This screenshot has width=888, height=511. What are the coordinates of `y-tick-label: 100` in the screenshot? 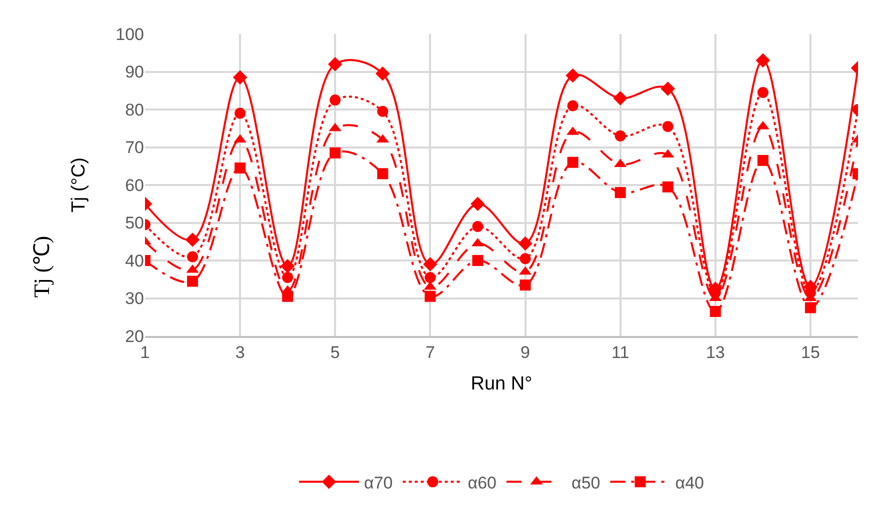 It's located at (130, 34).